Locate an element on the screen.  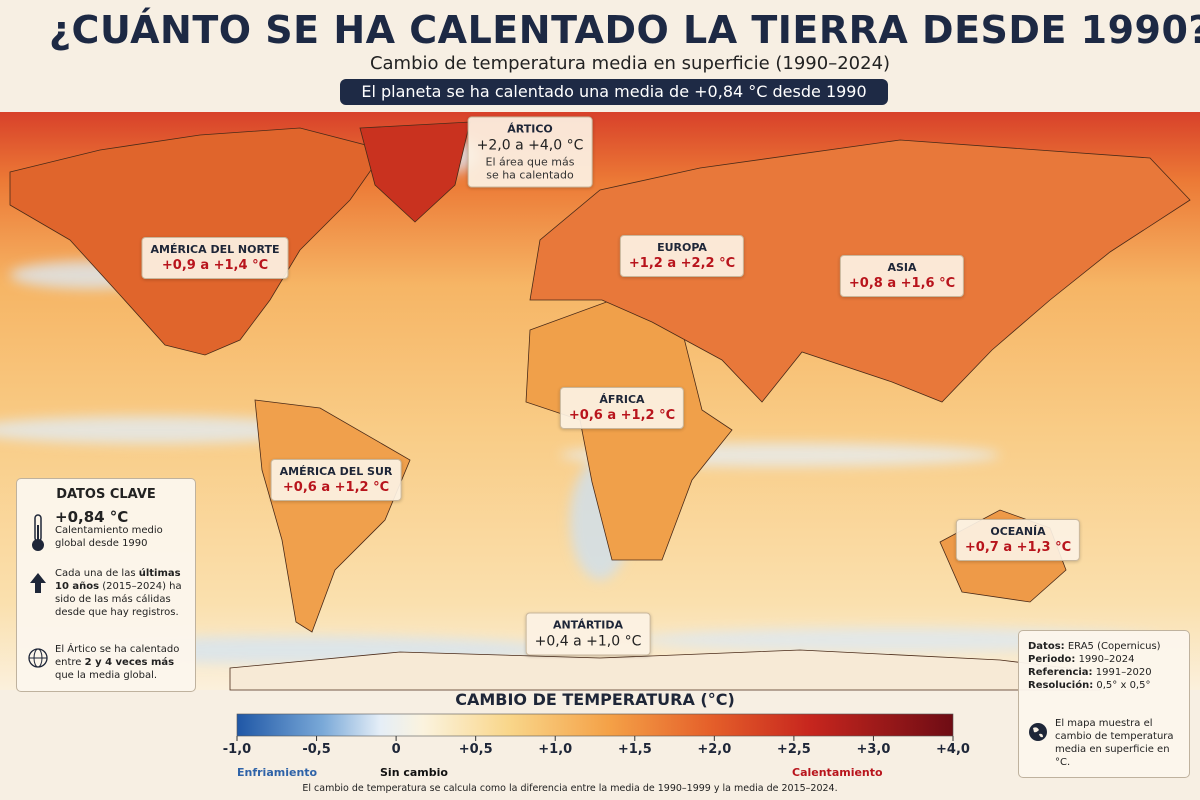
colorbar is located at coordinates (595, 725).